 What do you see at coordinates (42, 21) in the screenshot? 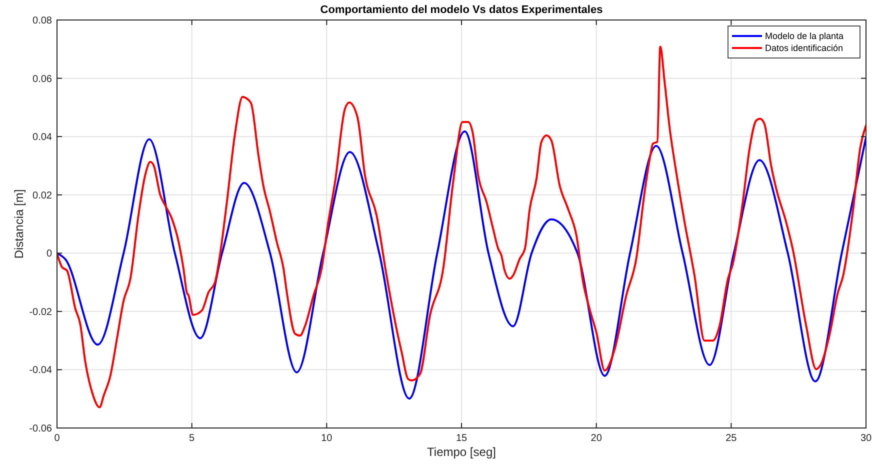
I see `y-tick-label: 0.08` at bounding box center [42, 21].